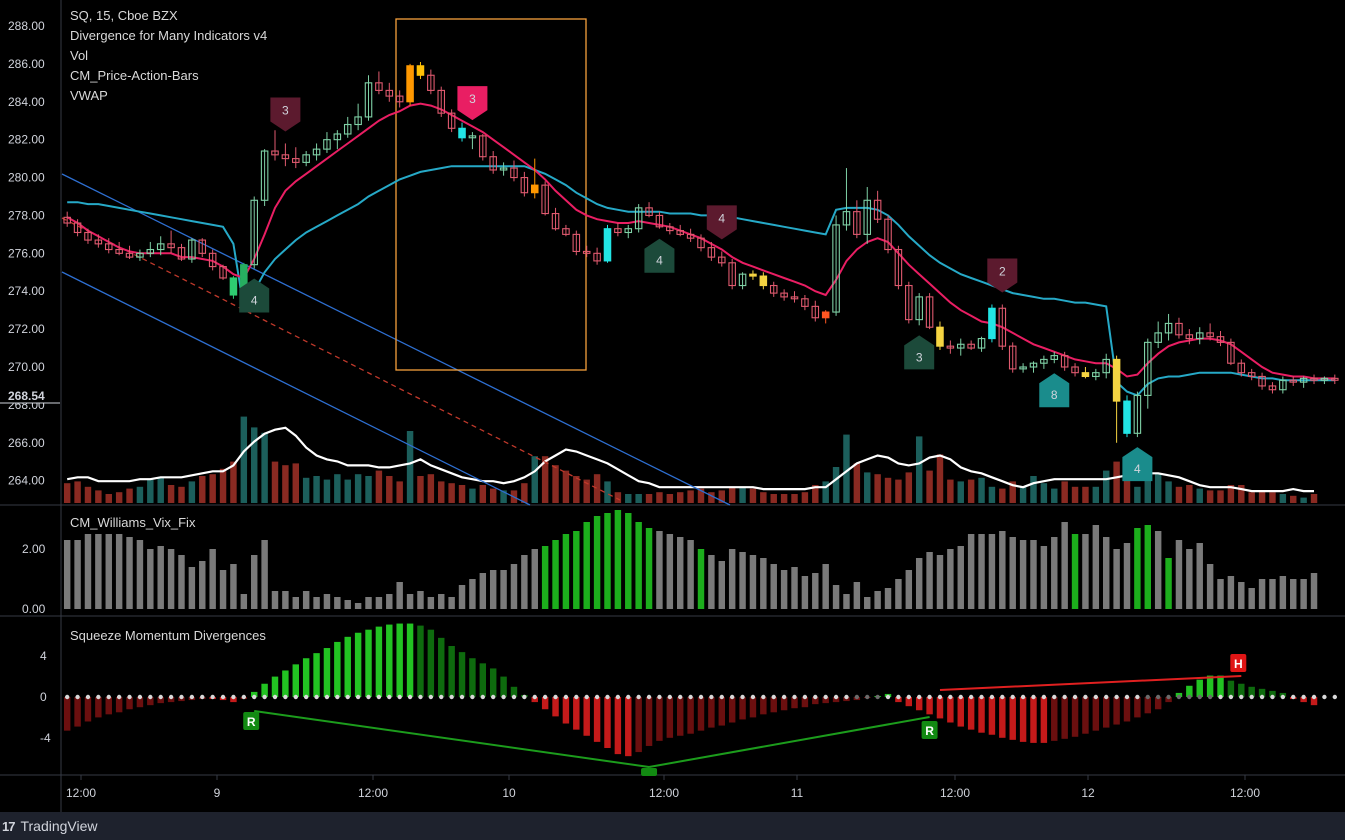  Describe the element at coordinates (26, 329) in the screenshot. I see `price-tick-label: 272.00` at that location.